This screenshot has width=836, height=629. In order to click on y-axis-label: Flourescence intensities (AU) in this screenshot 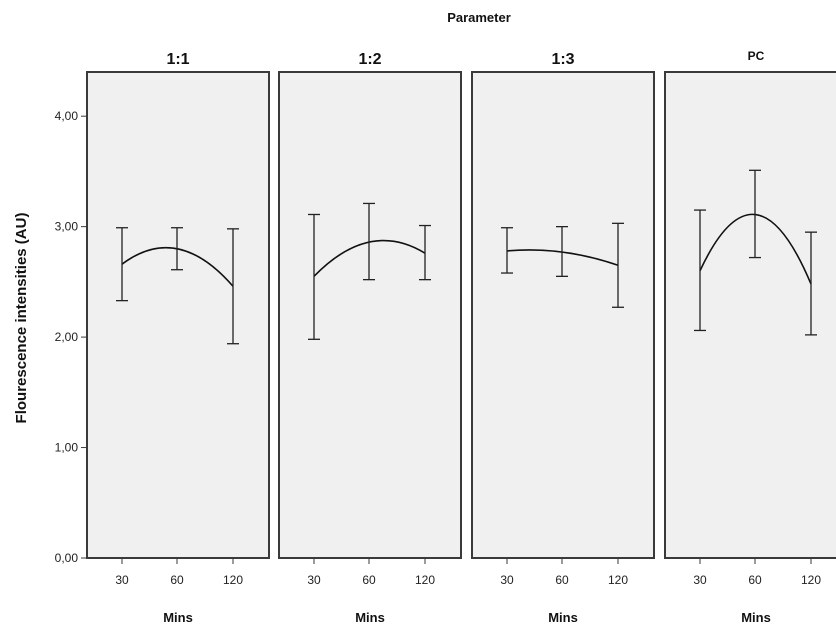, I will do `click(21, 318)`.